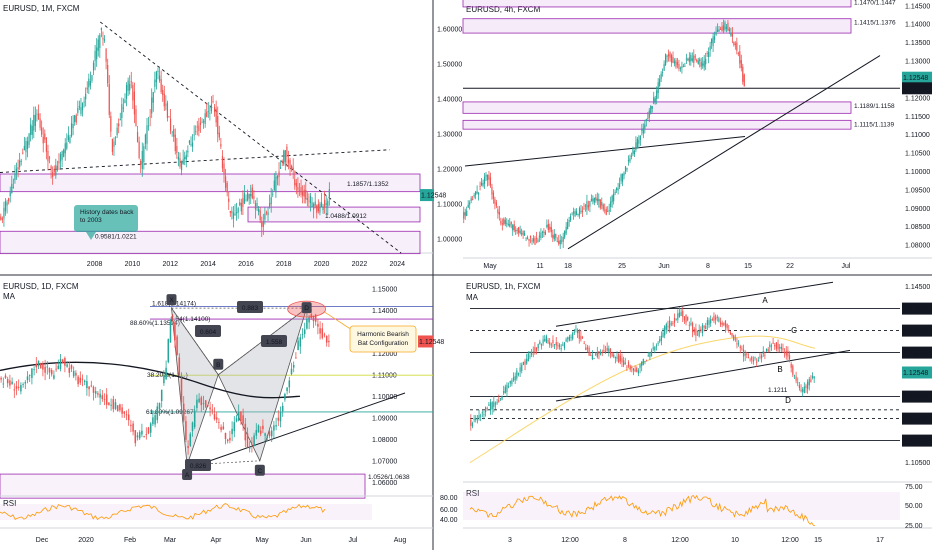  Describe the element at coordinates (914, 487) in the screenshot. I see `p4-rsi-tick-label: 75.00` at that location.